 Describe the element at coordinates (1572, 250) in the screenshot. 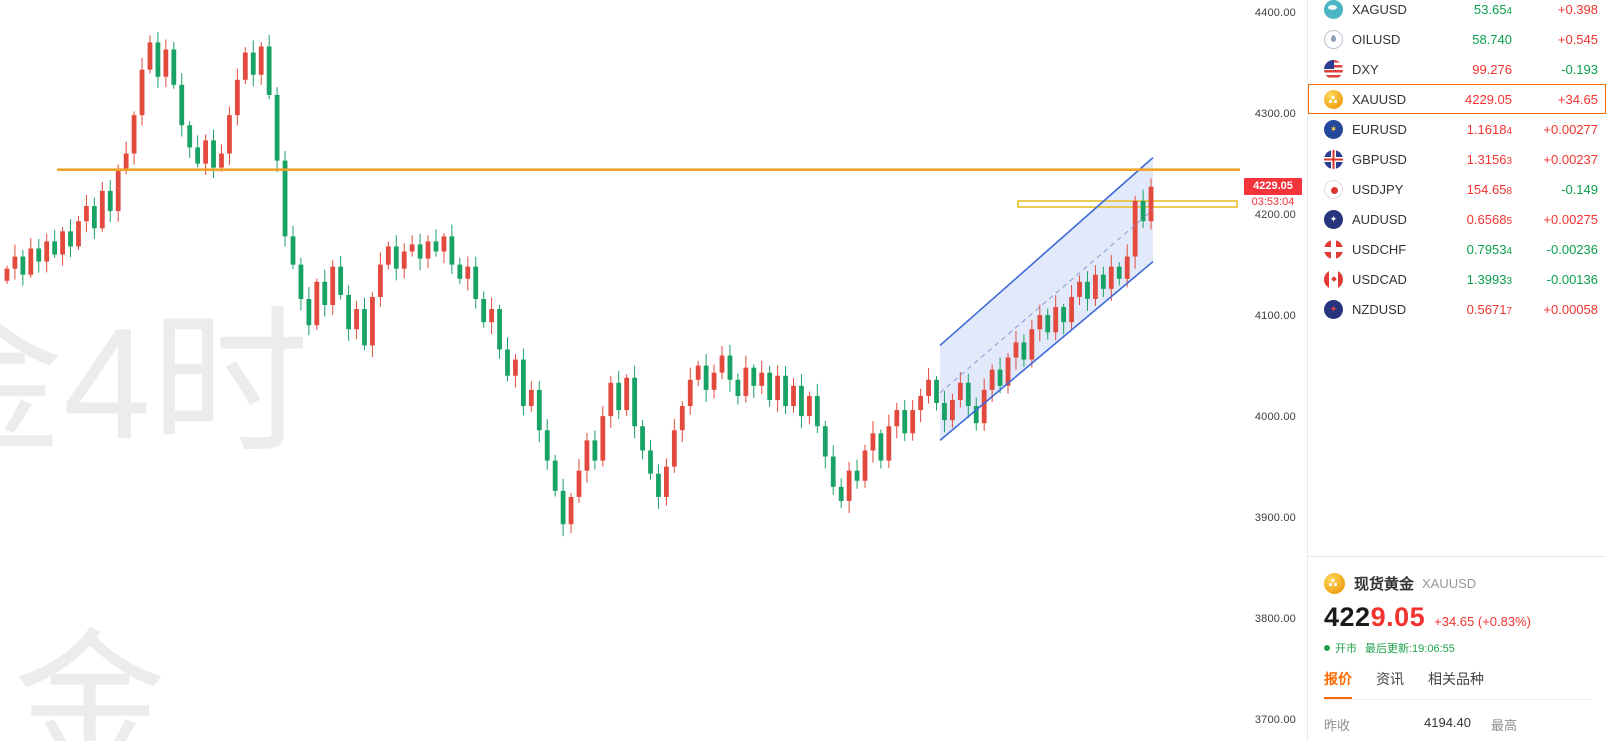

I see `change-value: -0.00236` at that location.